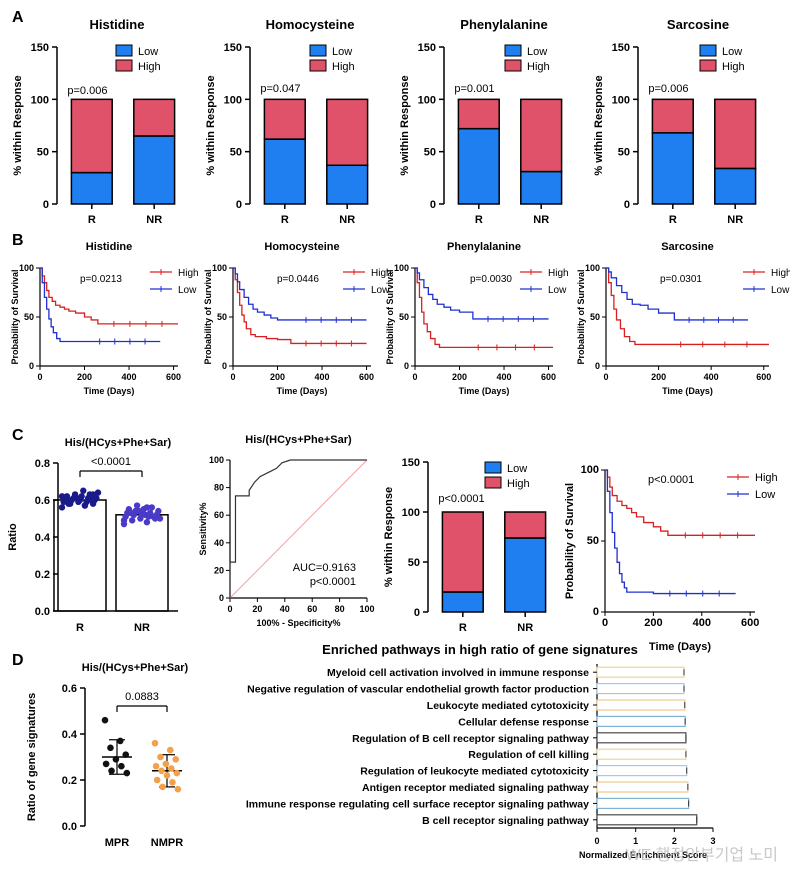 The height and width of the screenshot is (891, 790). What do you see at coordinates (621, 48) in the screenshot?
I see `y-tick-label: 150` at bounding box center [621, 48].